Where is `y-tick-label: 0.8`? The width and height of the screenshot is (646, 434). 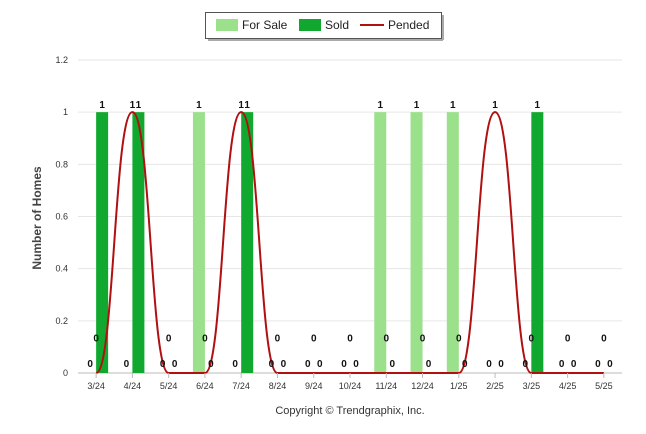 y-tick-label: 0.8 is located at coordinates (61, 164).